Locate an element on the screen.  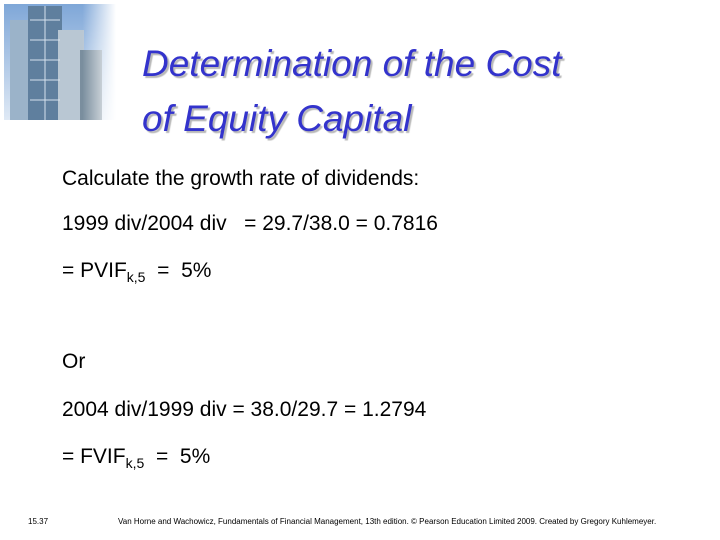
title-line: Determination of the Cost is located at coordinates (352, 63).